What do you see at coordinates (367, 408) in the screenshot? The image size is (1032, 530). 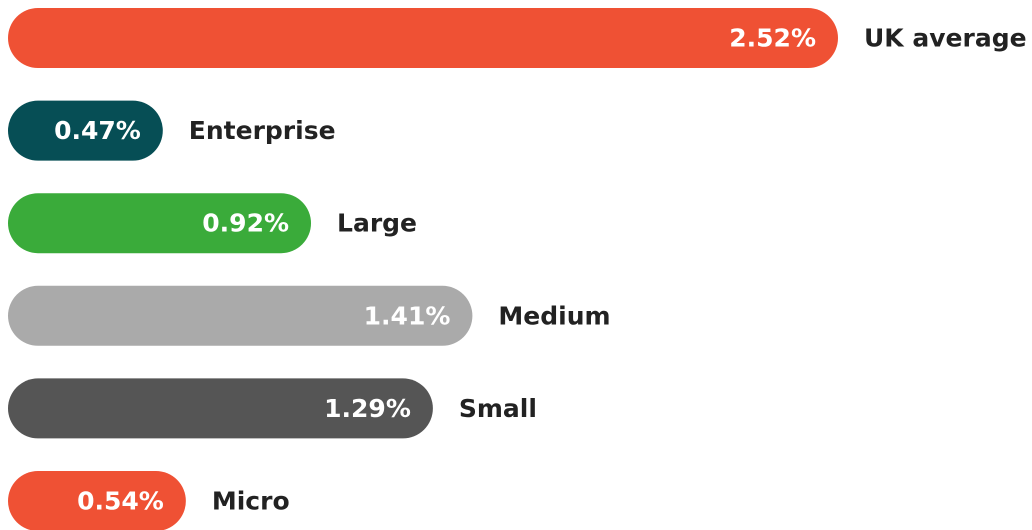 I see `value-label: 1.29%` at bounding box center [367, 408].